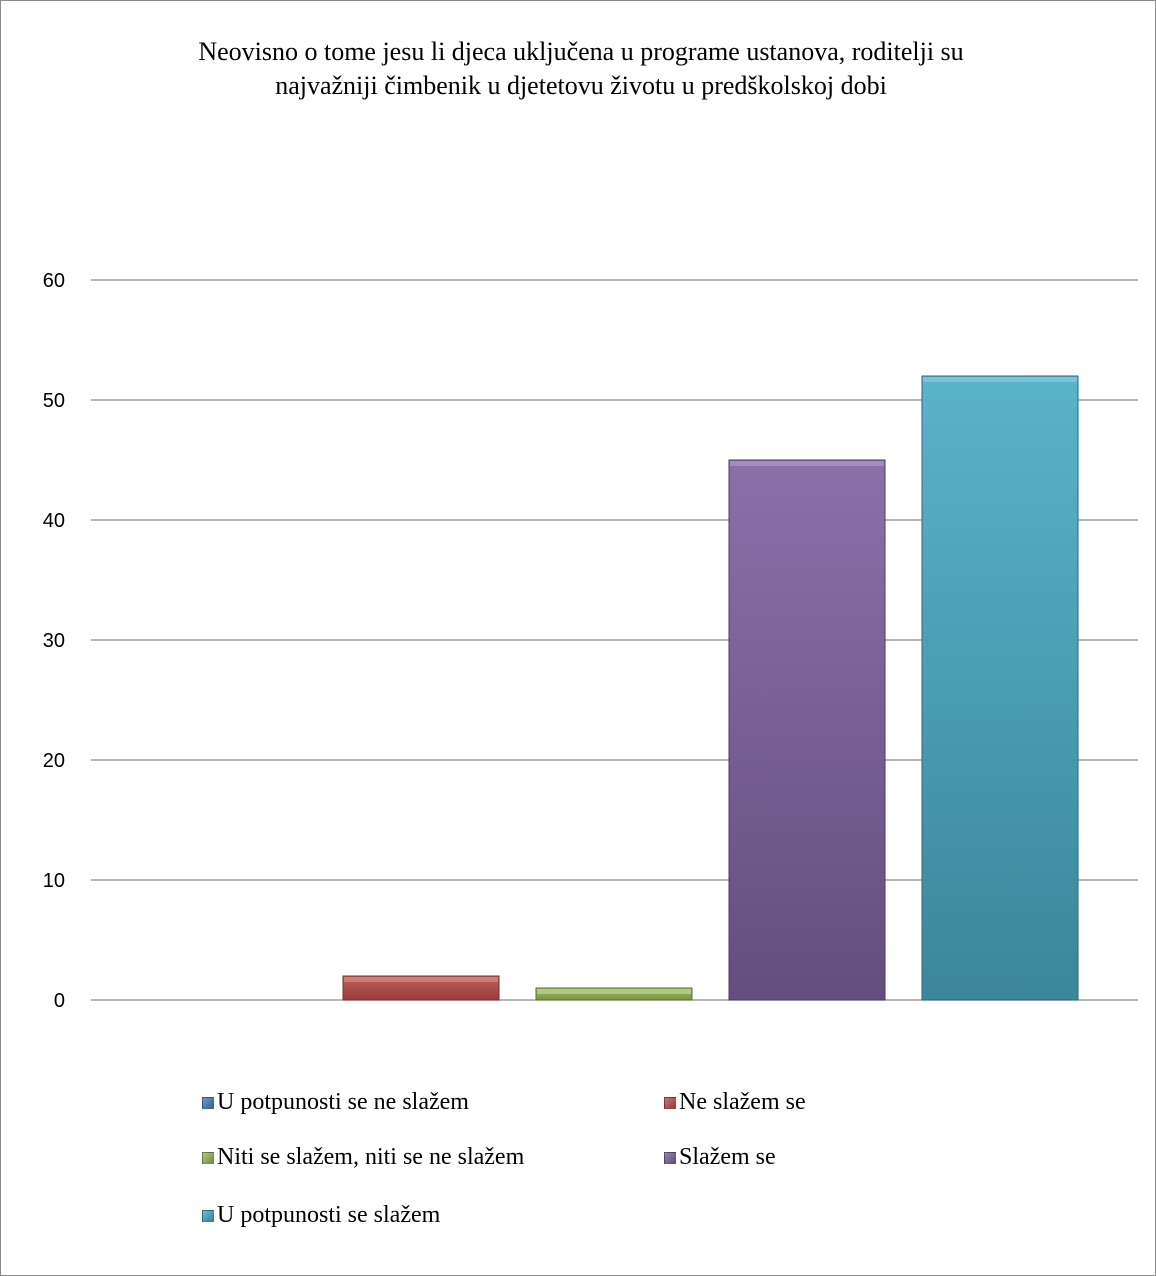  What do you see at coordinates (329, 1215) in the screenshot?
I see `legend-label: U potpunosti se slažem` at bounding box center [329, 1215].